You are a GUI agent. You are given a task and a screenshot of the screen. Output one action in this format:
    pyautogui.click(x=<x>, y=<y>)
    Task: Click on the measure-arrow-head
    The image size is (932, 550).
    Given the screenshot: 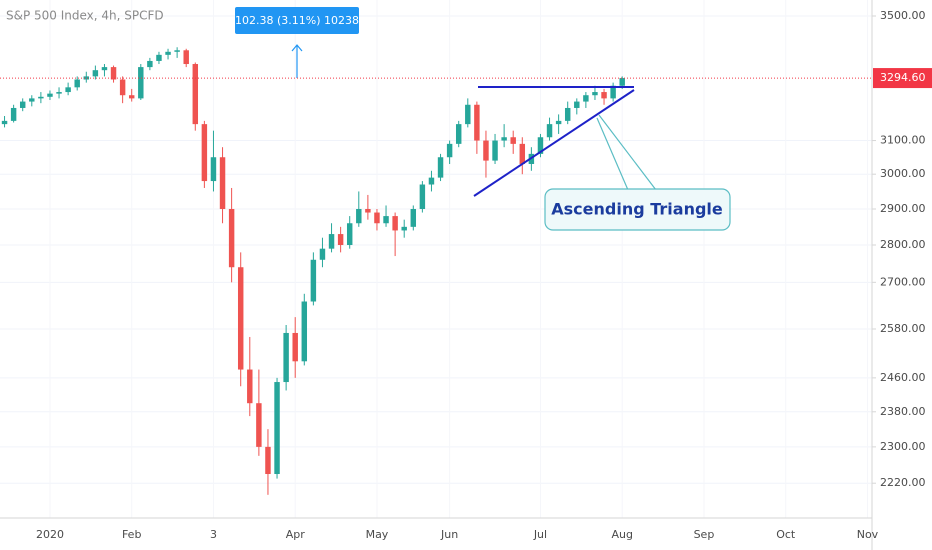 What is the action you would take?
    pyautogui.click(x=297, y=48)
    